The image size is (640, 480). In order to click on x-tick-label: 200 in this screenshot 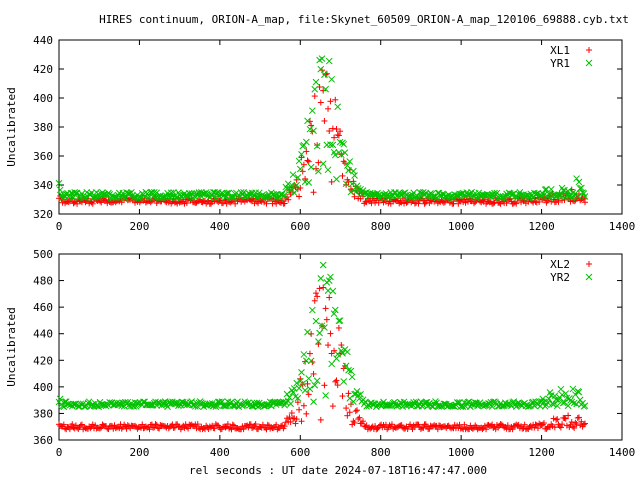, I will do `click(139, 452)`.